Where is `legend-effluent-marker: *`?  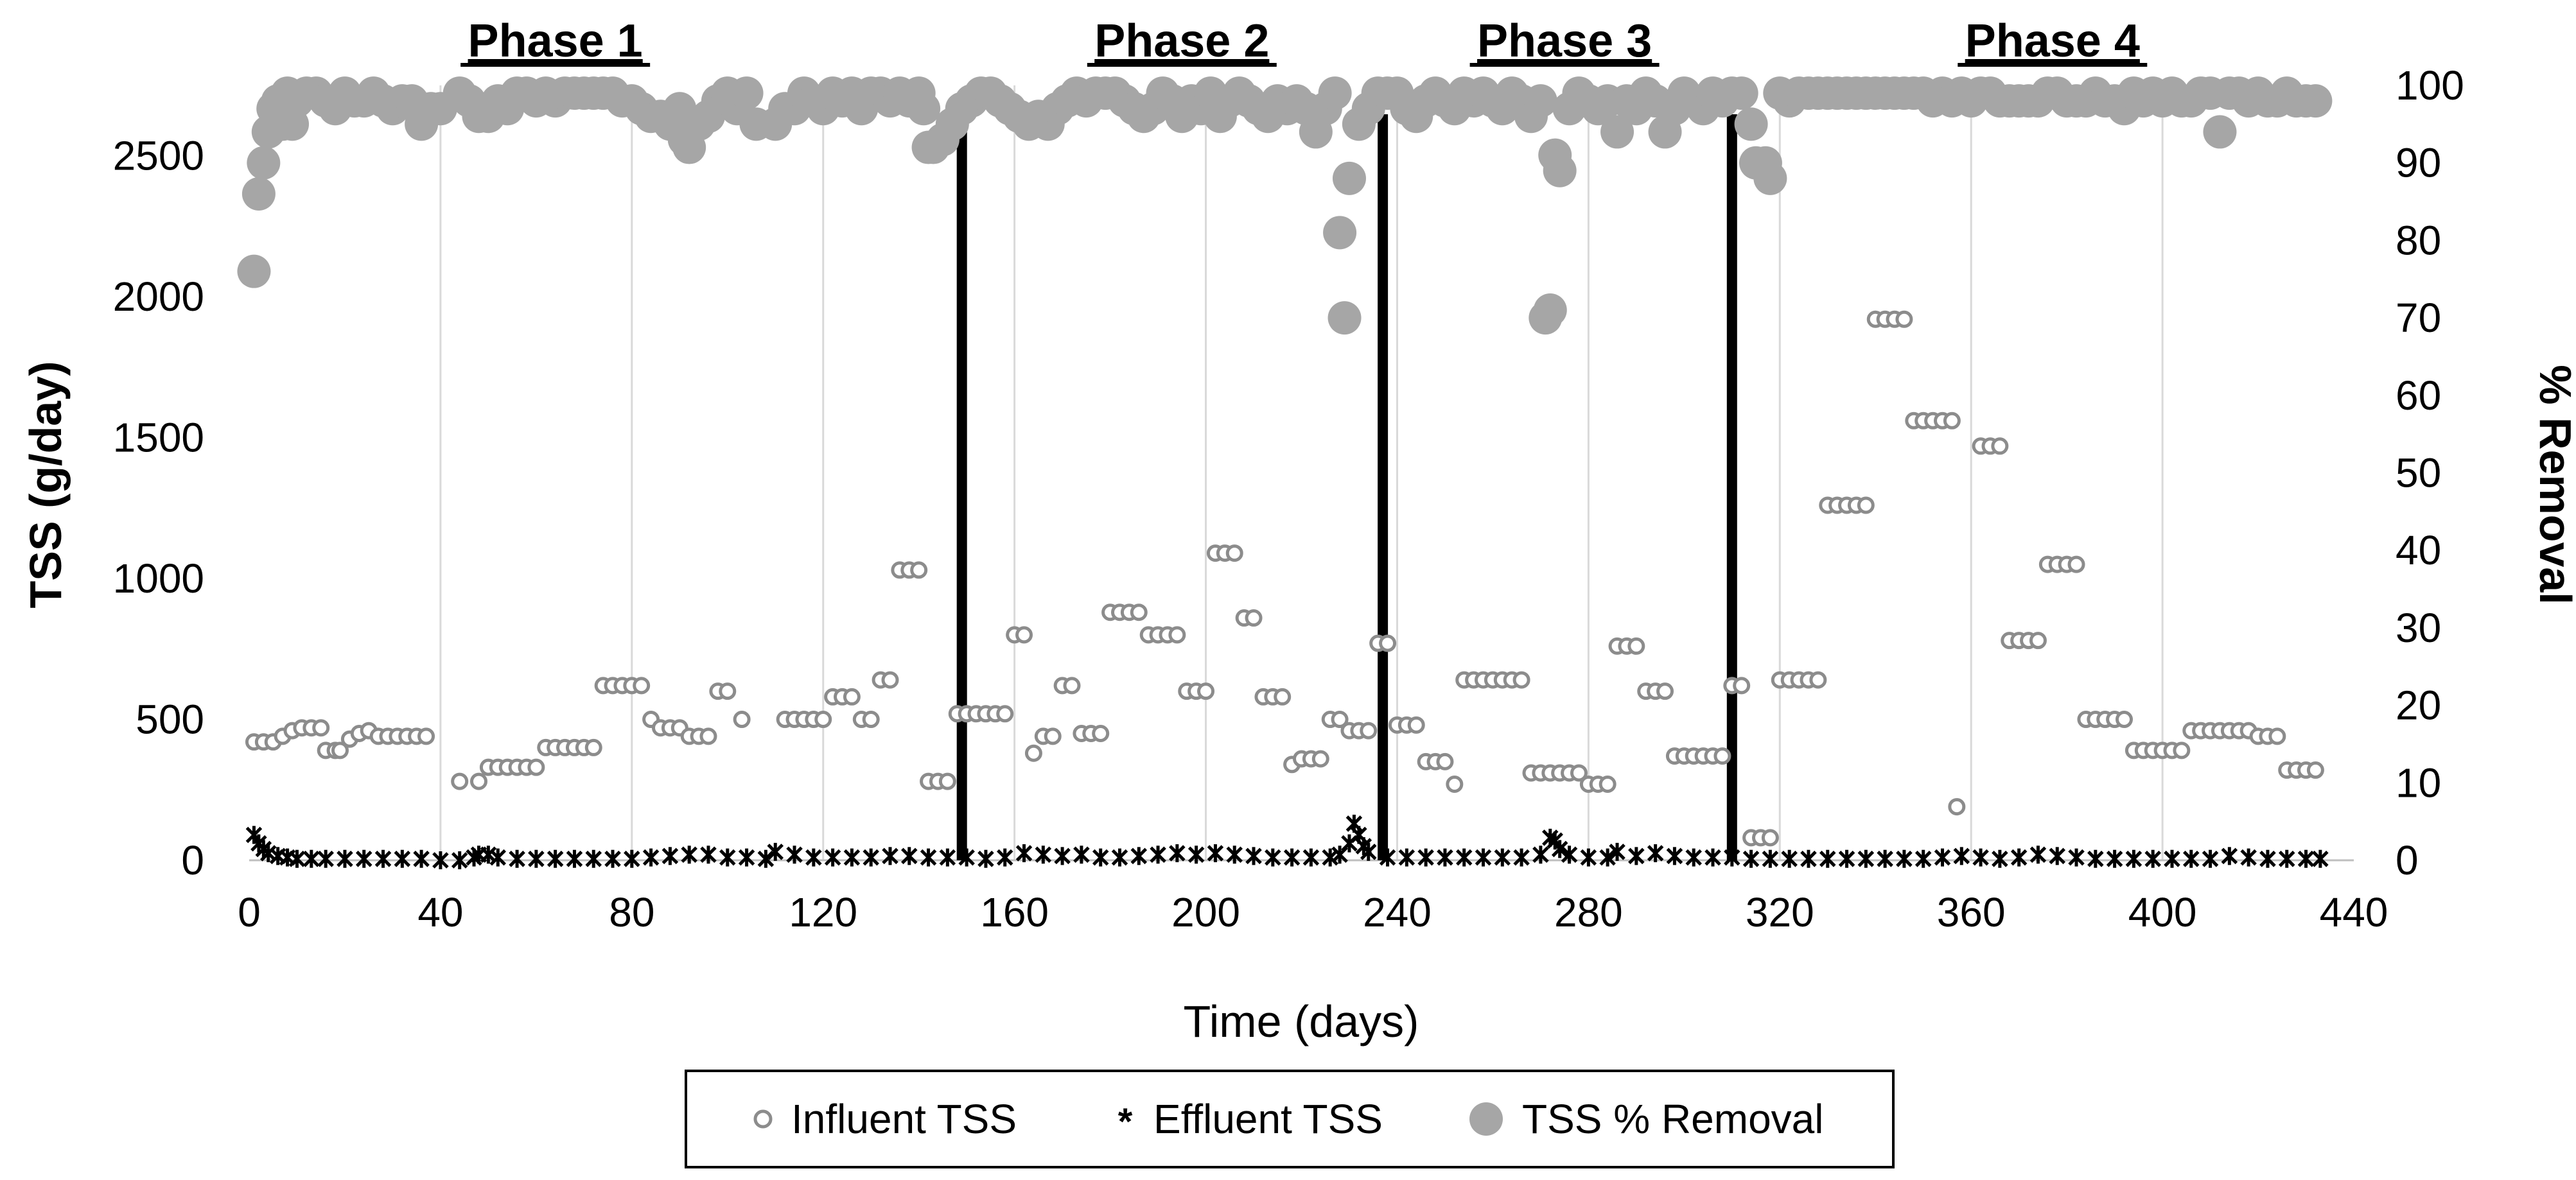
legend-effluent-marker: * is located at coordinates (1125, 1122).